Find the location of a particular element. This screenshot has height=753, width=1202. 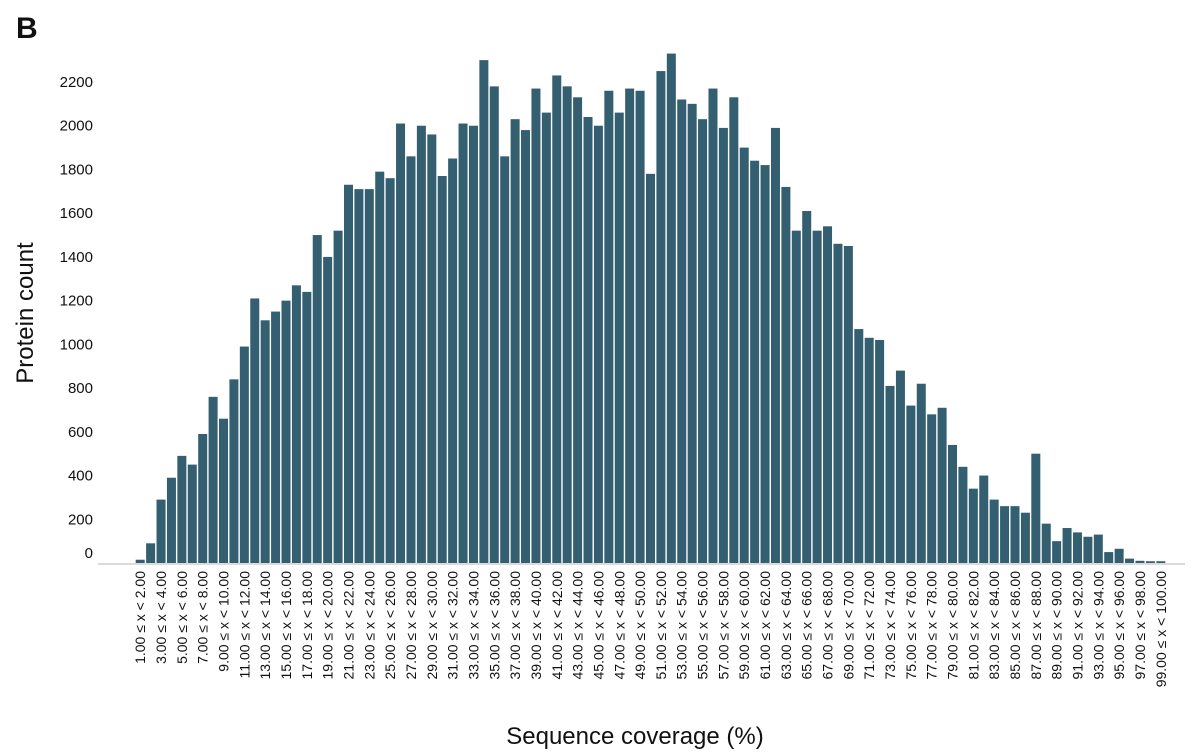

x-tick-label: 75.00 ≤ x < 76.00 is located at coordinates (911, 625).